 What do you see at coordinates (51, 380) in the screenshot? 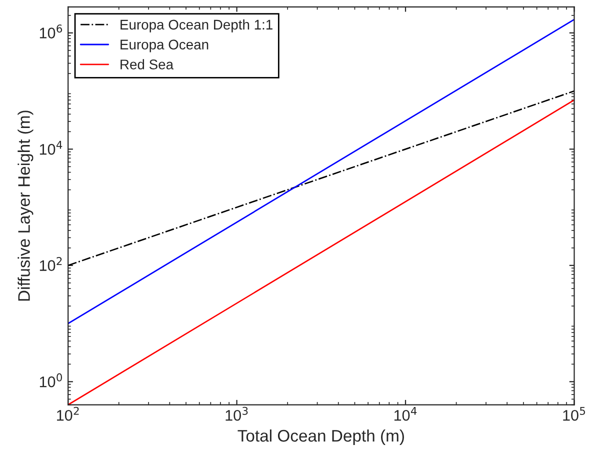
I see `y-tick-label: 10$^{0}$` at bounding box center [51, 380].